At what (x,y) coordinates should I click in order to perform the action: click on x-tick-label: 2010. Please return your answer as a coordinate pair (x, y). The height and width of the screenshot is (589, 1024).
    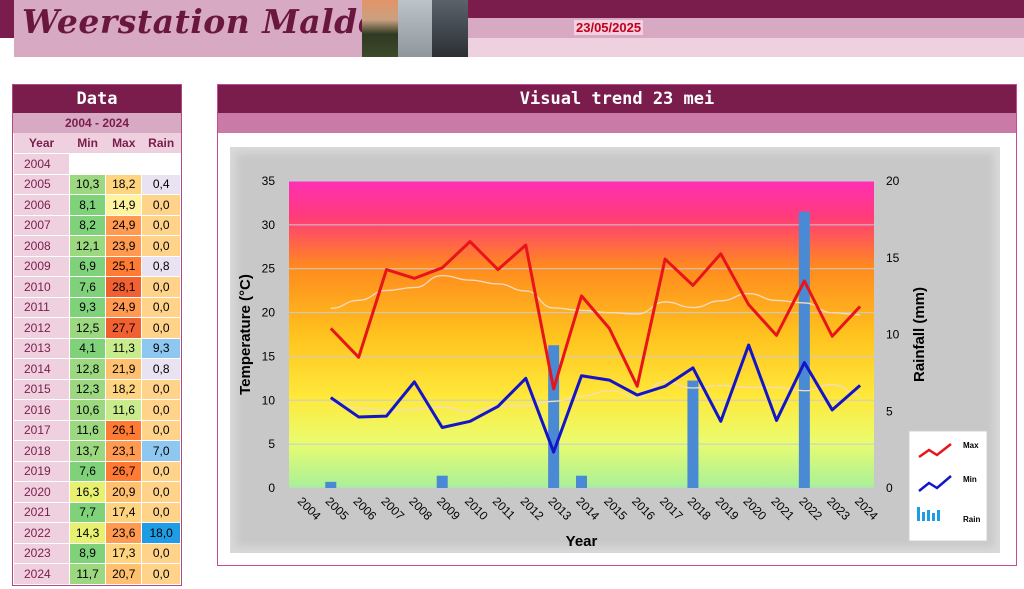
    Looking at the image, I should click on (476, 508).